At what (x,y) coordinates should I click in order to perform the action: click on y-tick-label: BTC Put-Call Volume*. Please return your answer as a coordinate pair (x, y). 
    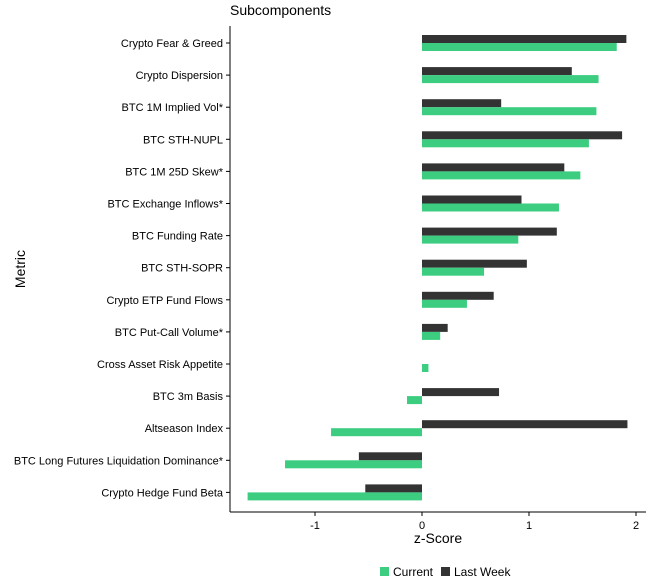
    Looking at the image, I should click on (169, 333).